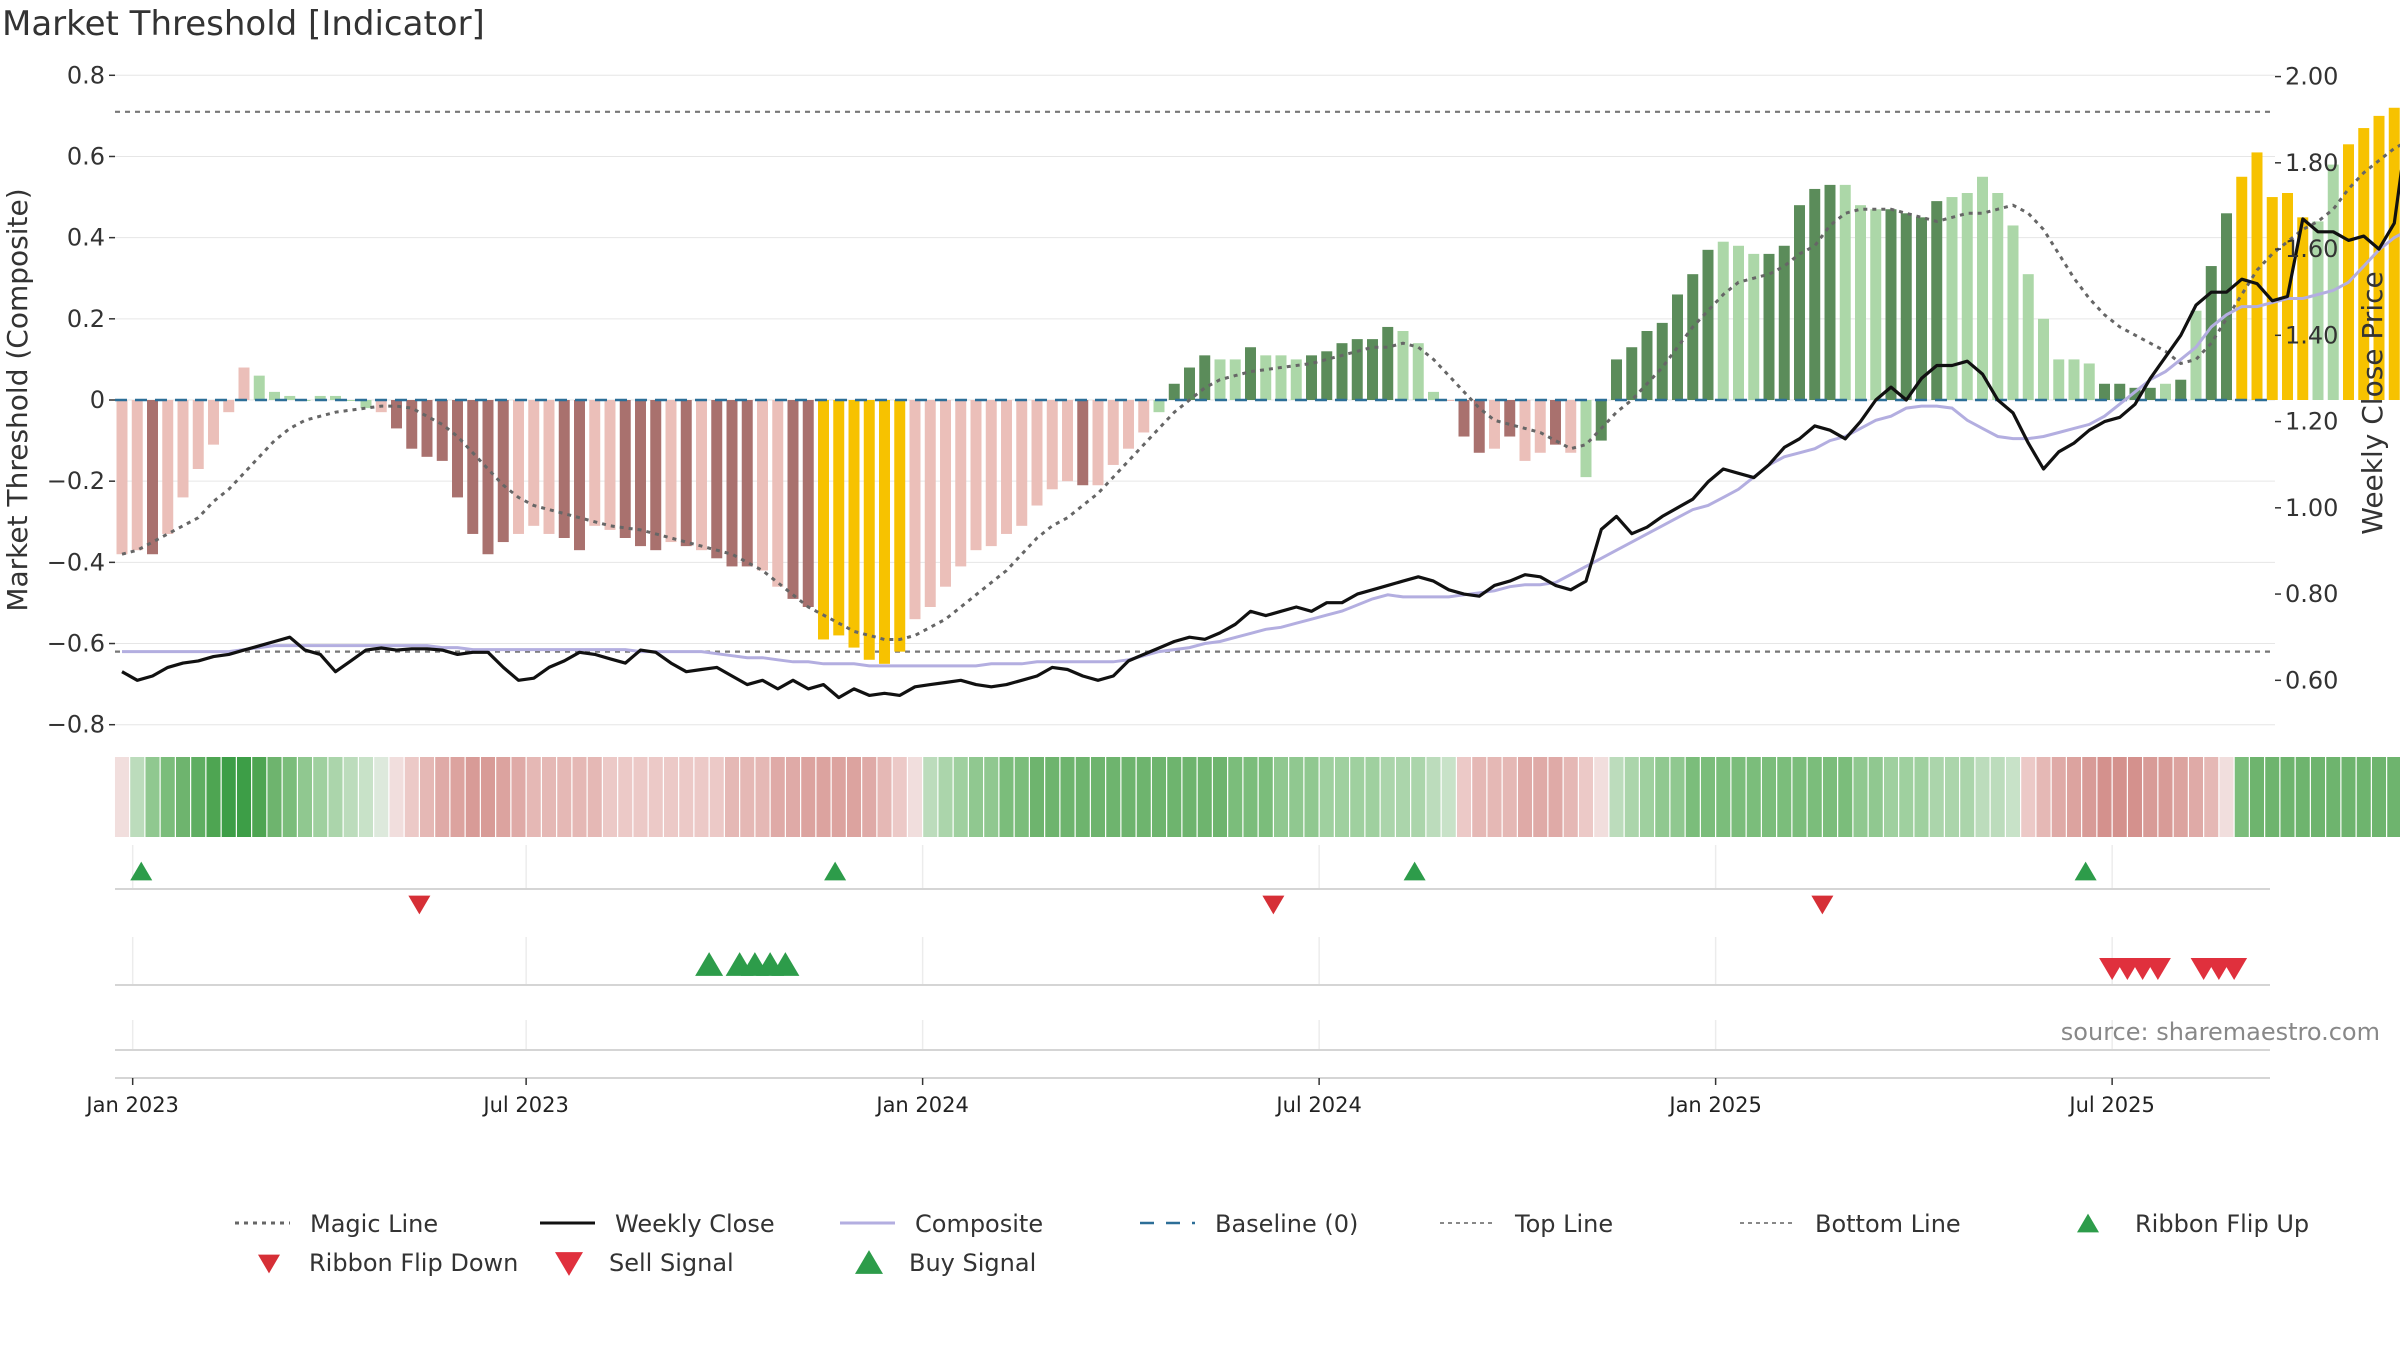 This screenshot has width=2400, height=1350. Describe the element at coordinates (921, 1105) in the screenshot. I see `x-tick-label: Jan 2024` at that location.